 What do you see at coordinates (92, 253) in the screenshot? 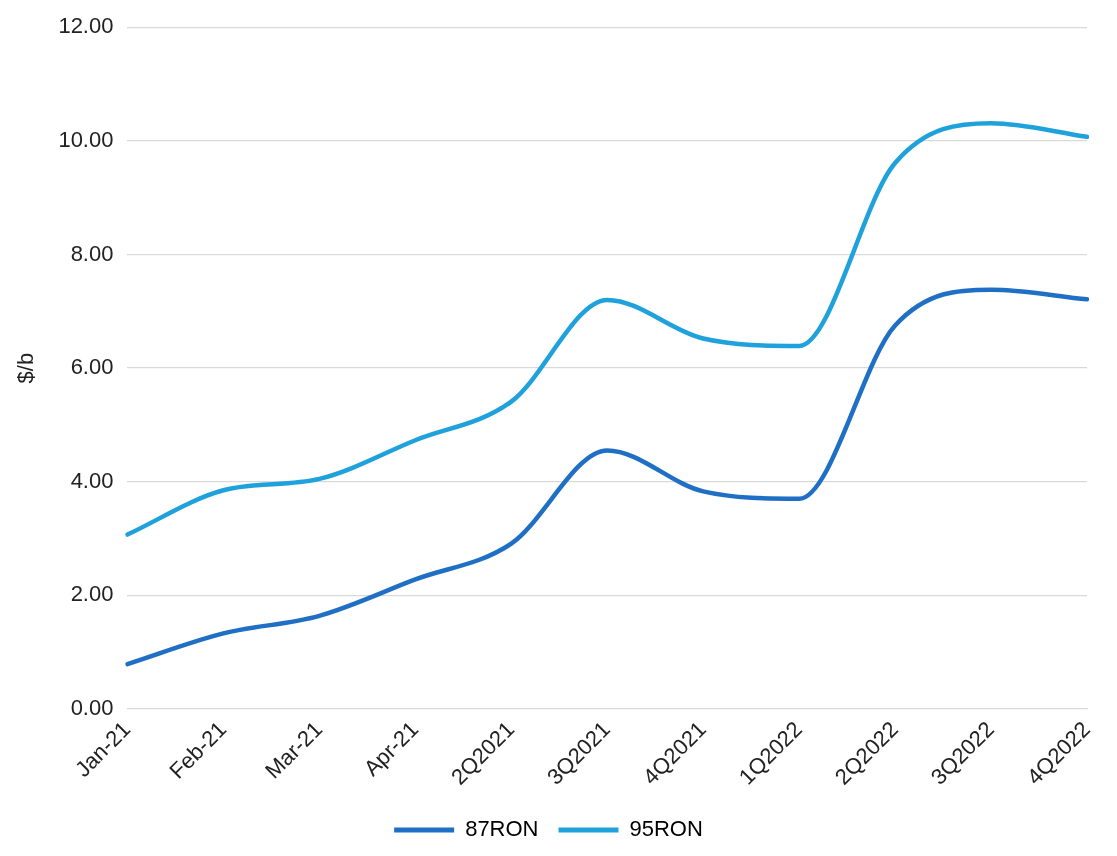
I see `y-tick-label: 8.00` at bounding box center [92, 253].